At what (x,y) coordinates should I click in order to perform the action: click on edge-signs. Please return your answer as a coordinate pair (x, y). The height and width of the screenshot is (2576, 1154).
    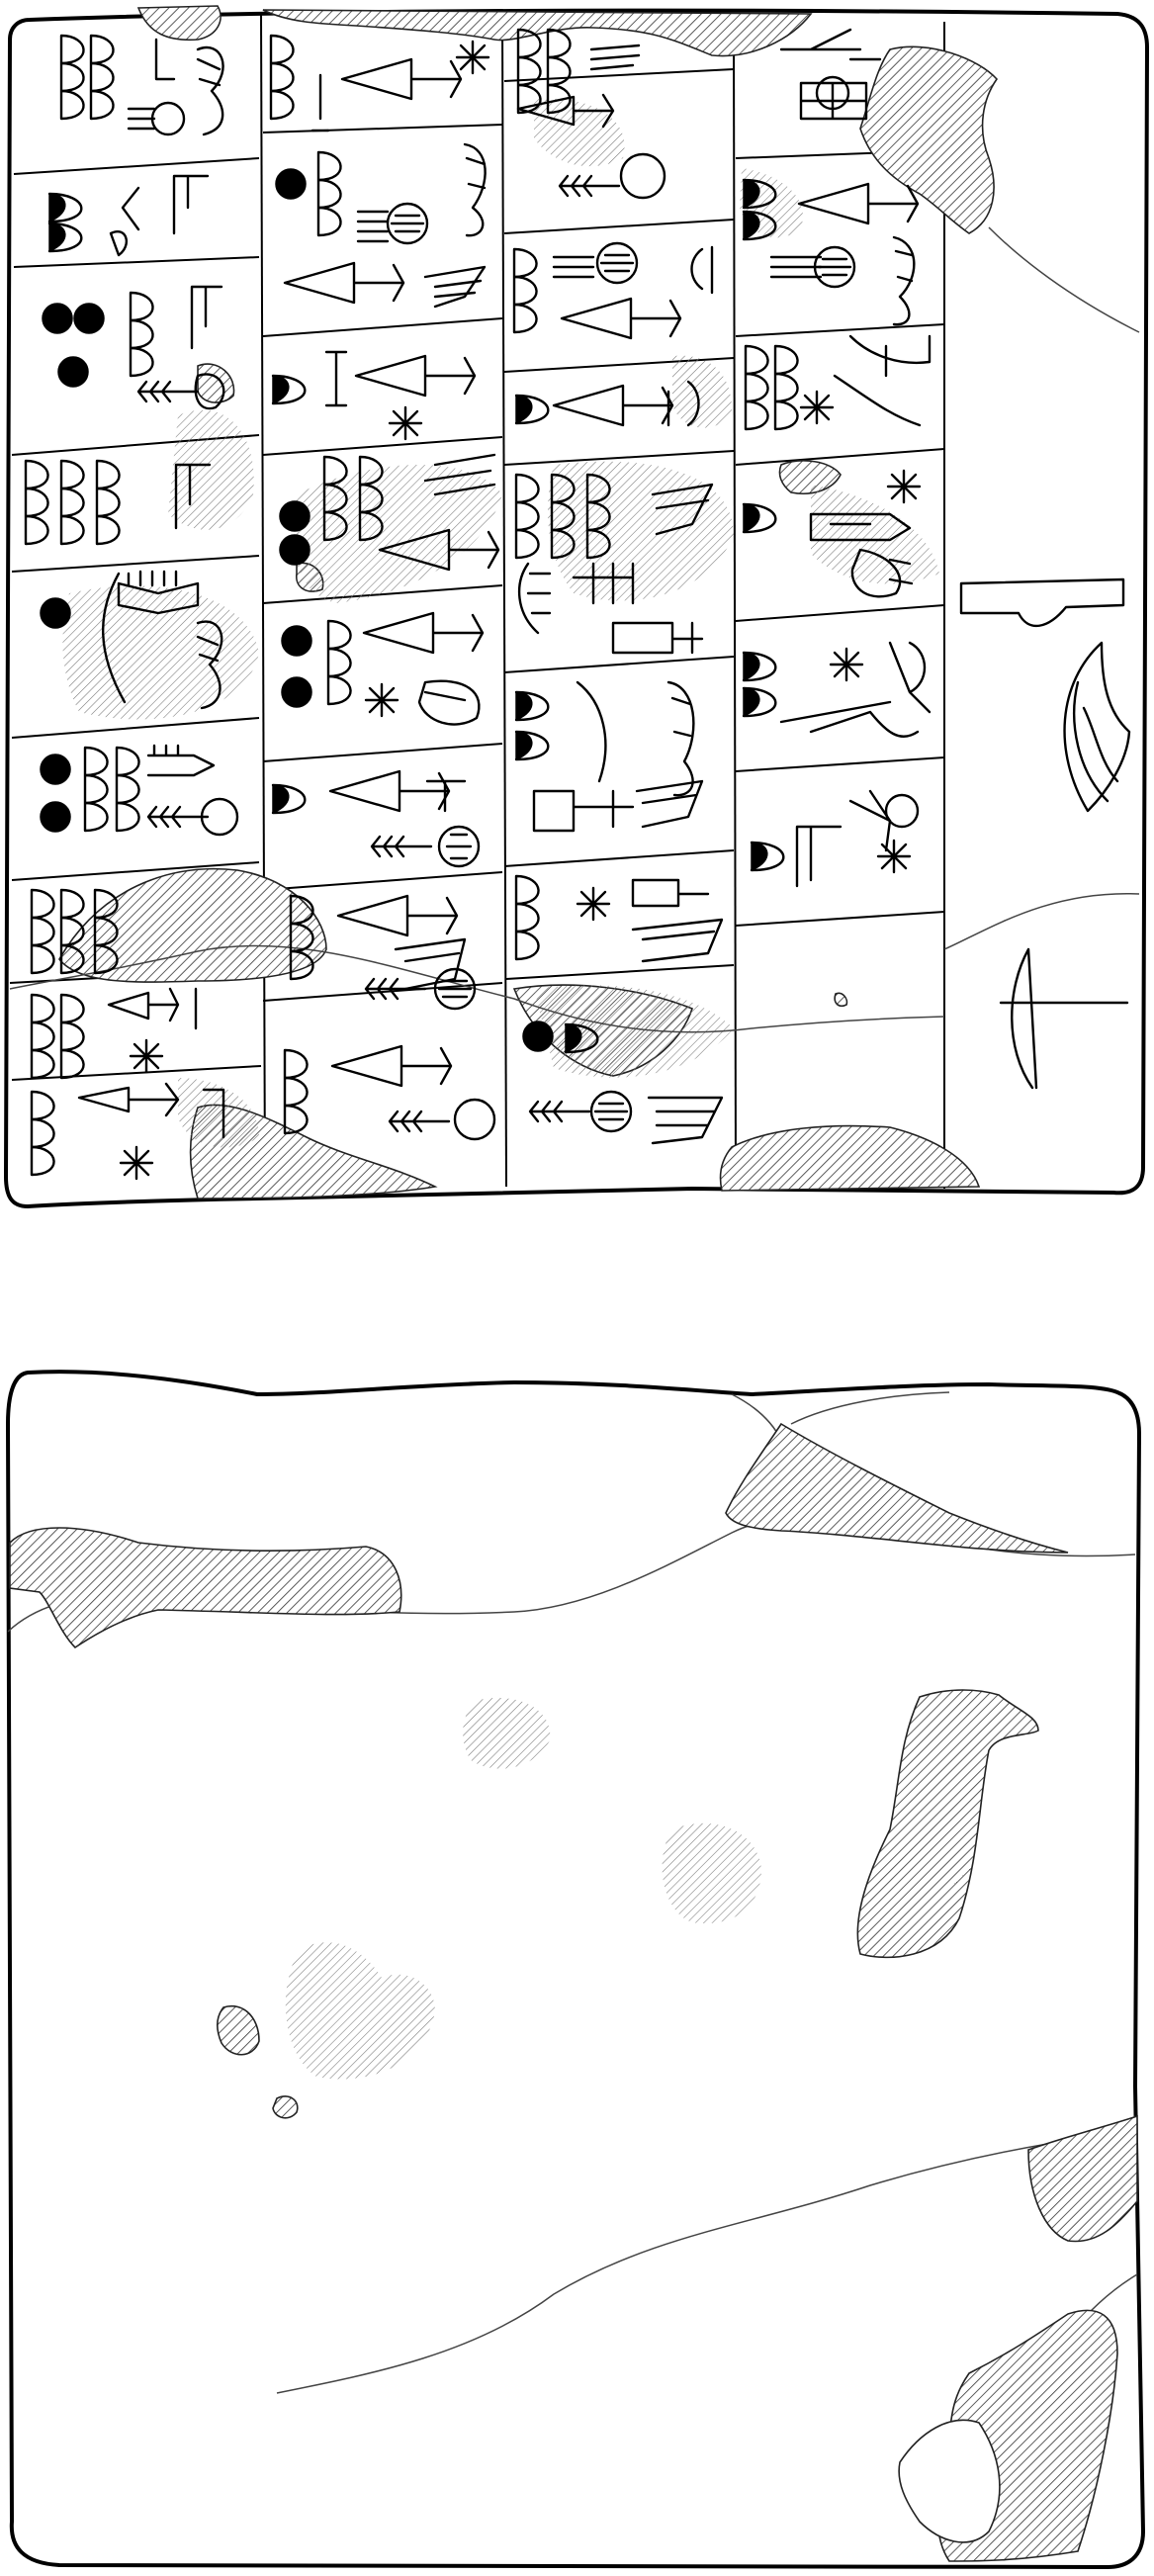
    Looking at the image, I should click on (1045, 833).